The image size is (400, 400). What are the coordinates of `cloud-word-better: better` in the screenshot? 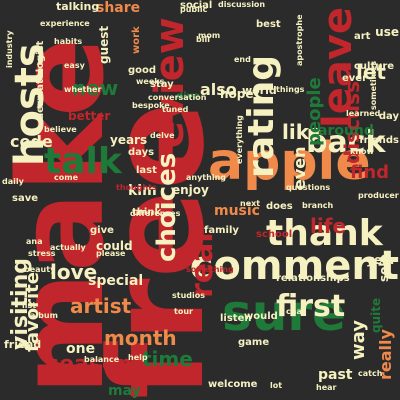 It's located at (89, 116).